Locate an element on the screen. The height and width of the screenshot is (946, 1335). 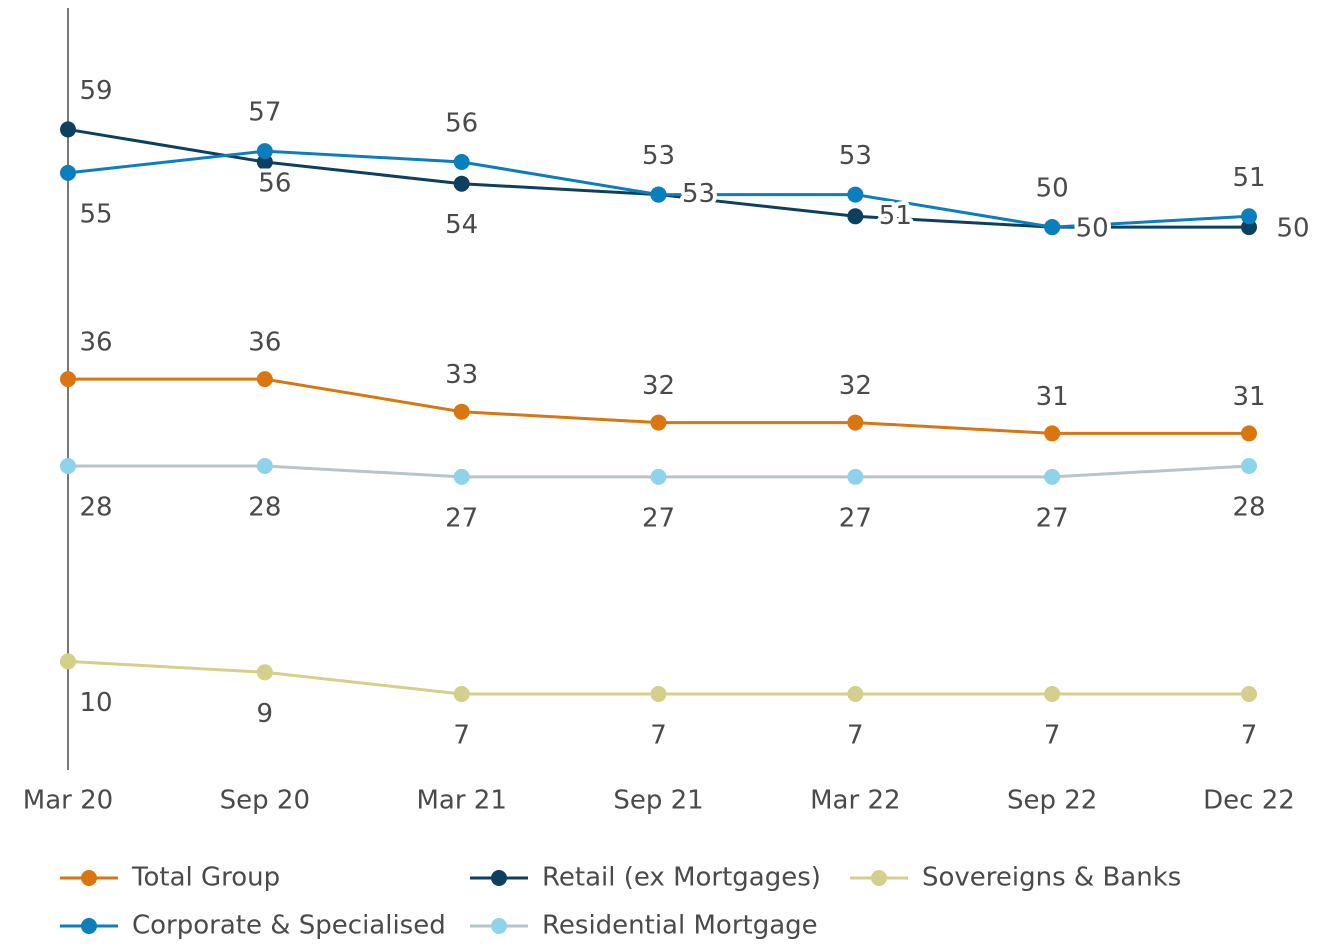
legend-label: Total Group is located at coordinates (205, 878).